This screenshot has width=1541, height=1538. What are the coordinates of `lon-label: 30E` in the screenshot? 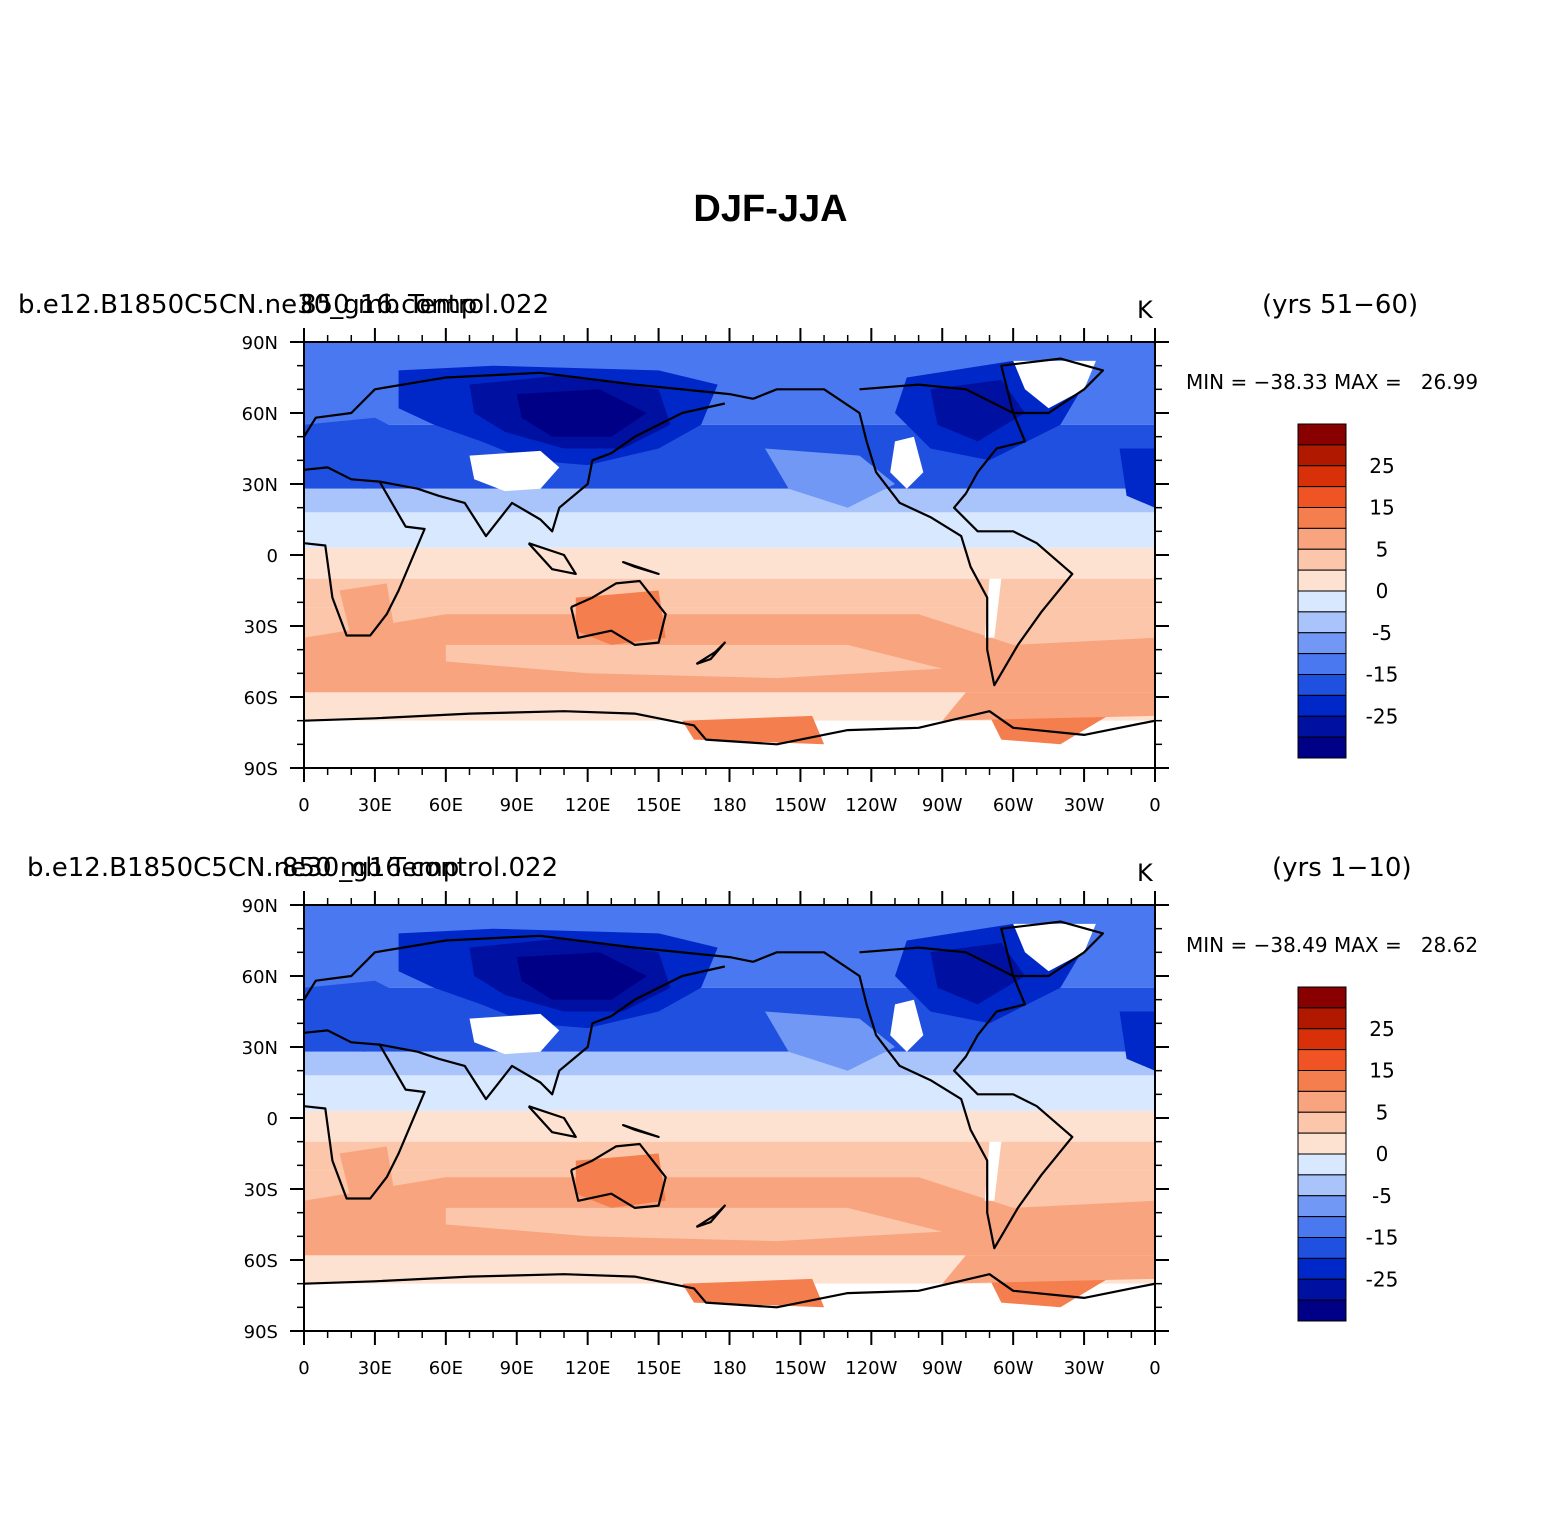 It's located at (375, 1368).